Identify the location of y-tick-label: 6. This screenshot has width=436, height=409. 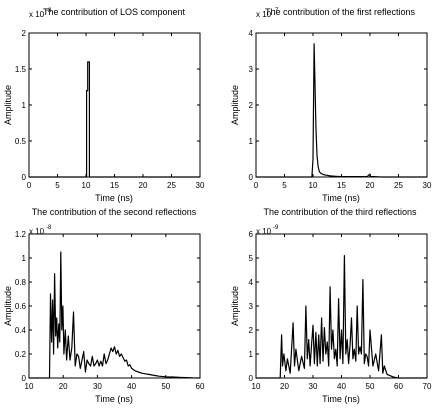
(251, 234).